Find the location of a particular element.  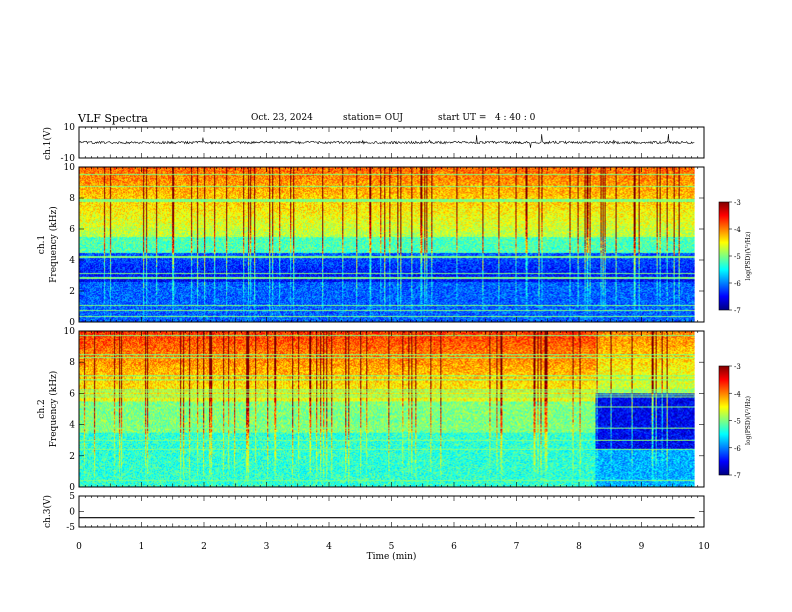

ch2-spectrogram-channel-label: ch.2 is located at coordinates (42, 408).